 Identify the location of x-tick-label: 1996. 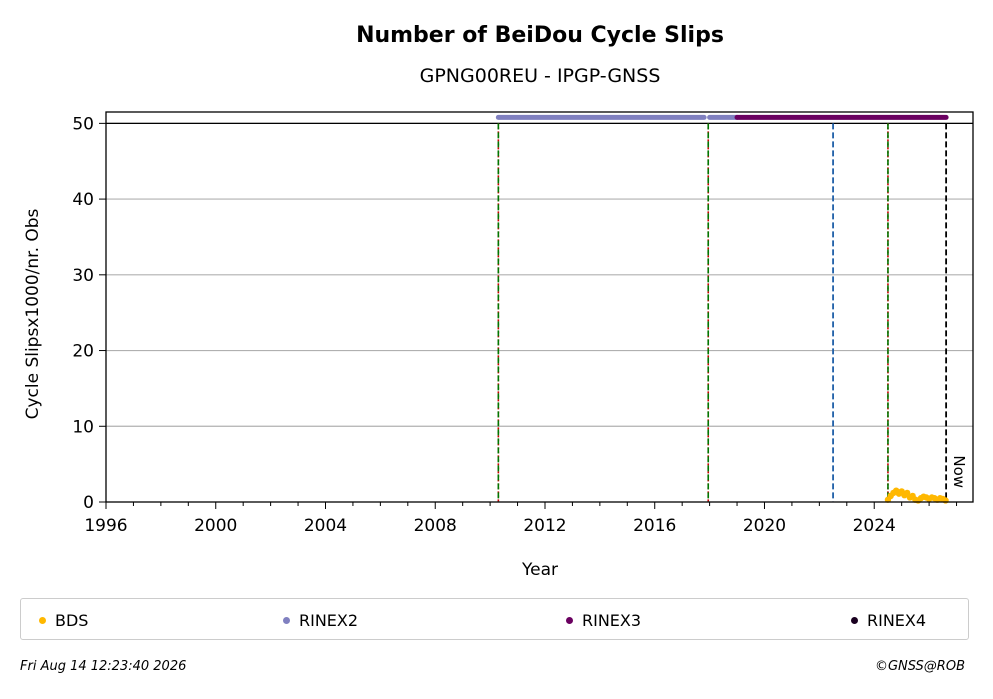
(105, 526).